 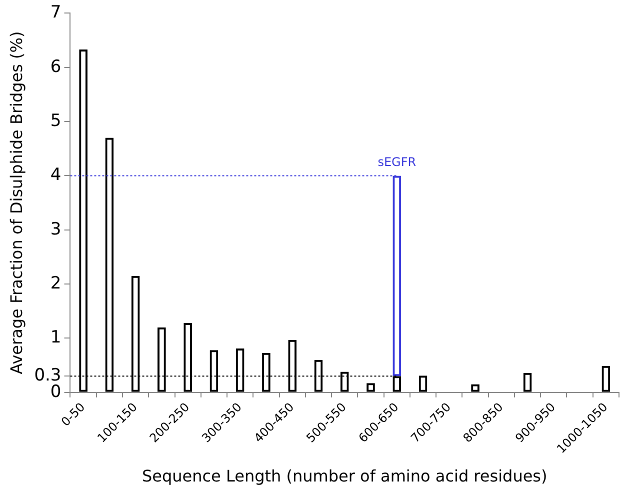 What do you see at coordinates (56, 66) in the screenshot?
I see `y-tick-label: 6` at bounding box center [56, 66].